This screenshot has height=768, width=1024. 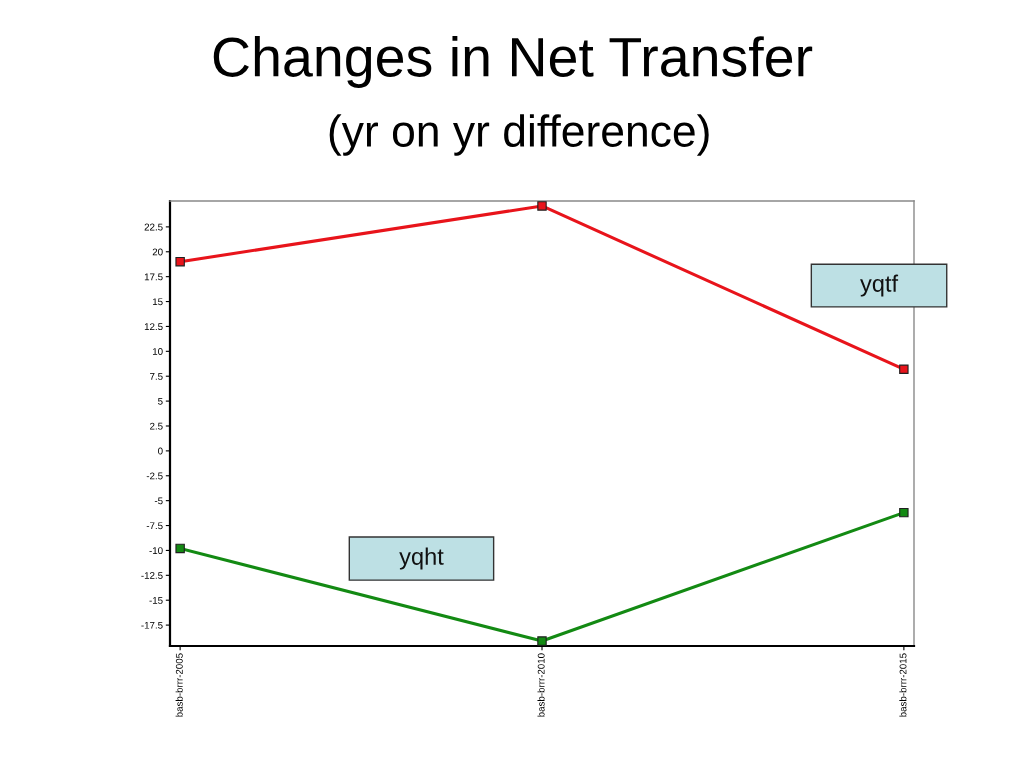 What do you see at coordinates (153, 327) in the screenshot?
I see `y-tick-label: 12.5` at bounding box center [153, 327].